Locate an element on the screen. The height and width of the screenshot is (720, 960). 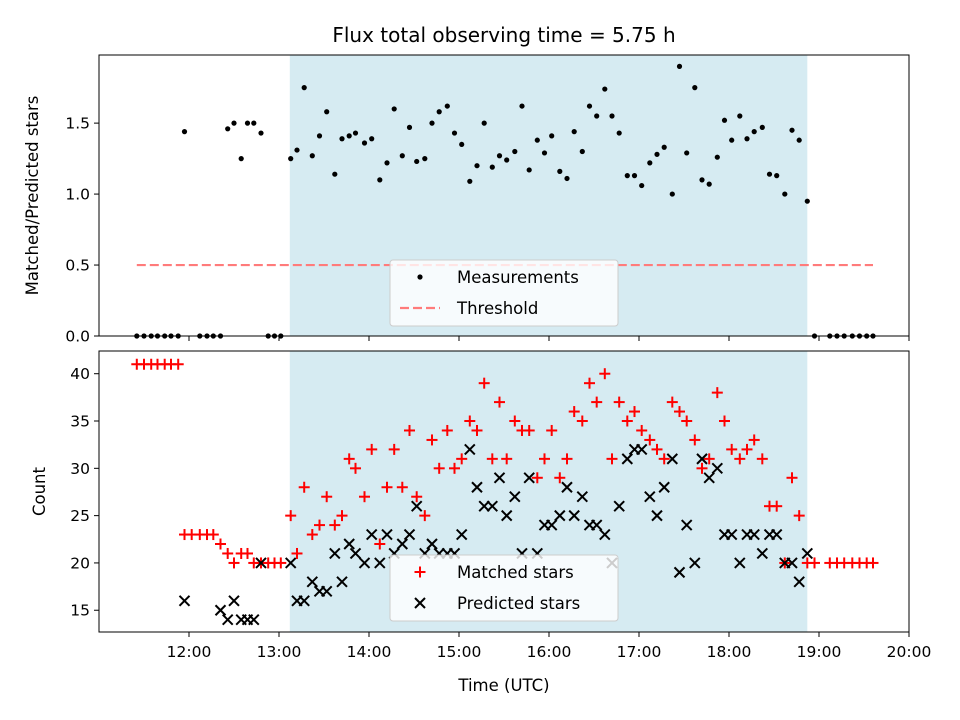
x-tick-label: 20:00 is located at coordinates (909, 652).